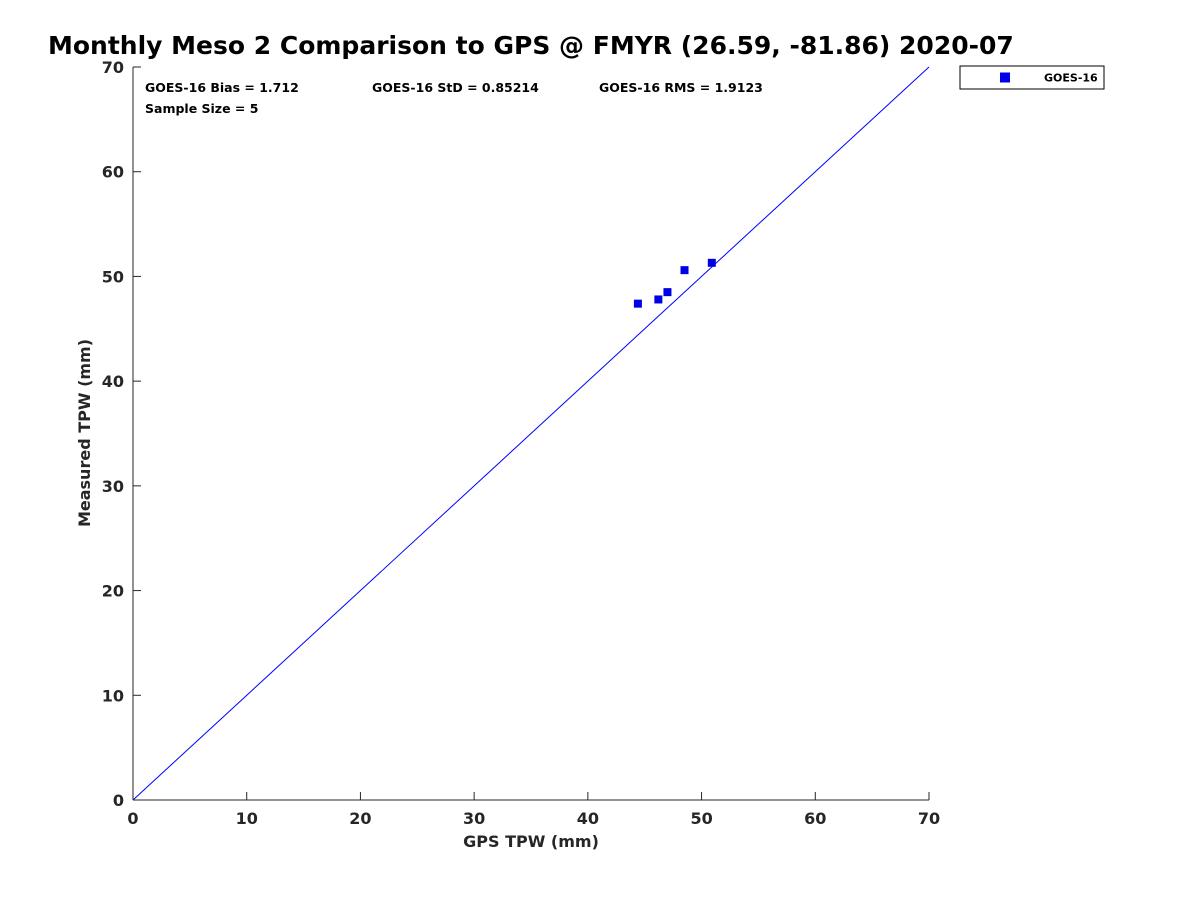  I want to click on data-points, so click(674, 283).